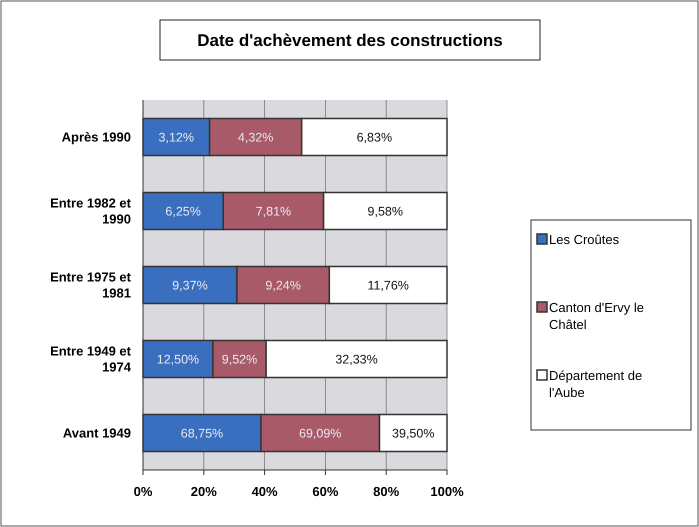 The image size is (699, 527). Describe the element at coordinates (320, 433) in the screenshot. I see `annotation: 69,09%` at that location.